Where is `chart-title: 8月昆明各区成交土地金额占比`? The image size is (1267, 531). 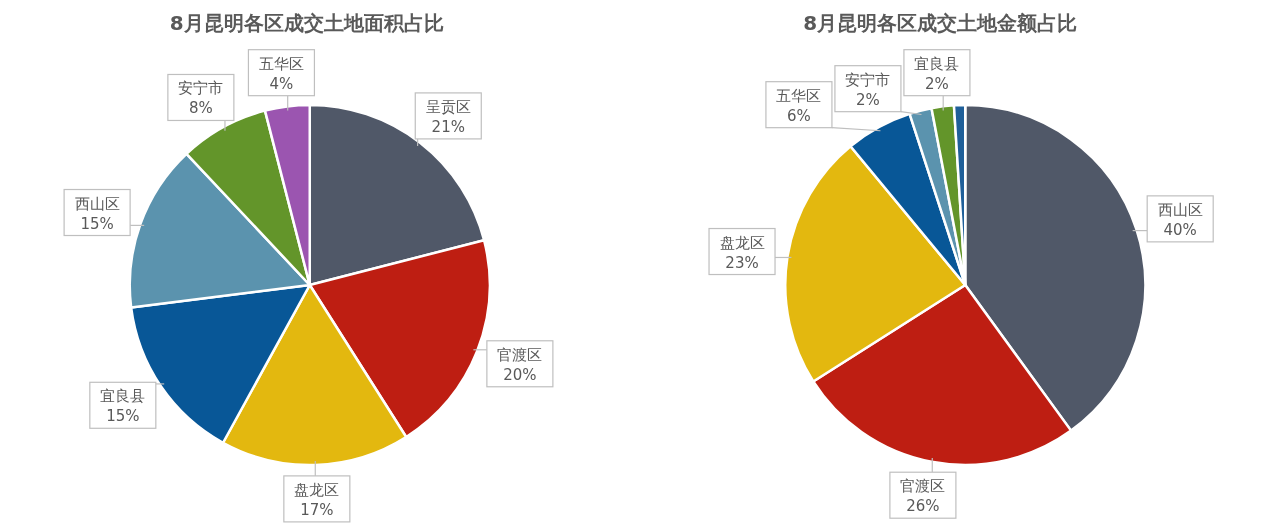
chart-title: 8月昆明各区成交土地金额占比 is located at coordinates (940, 23).